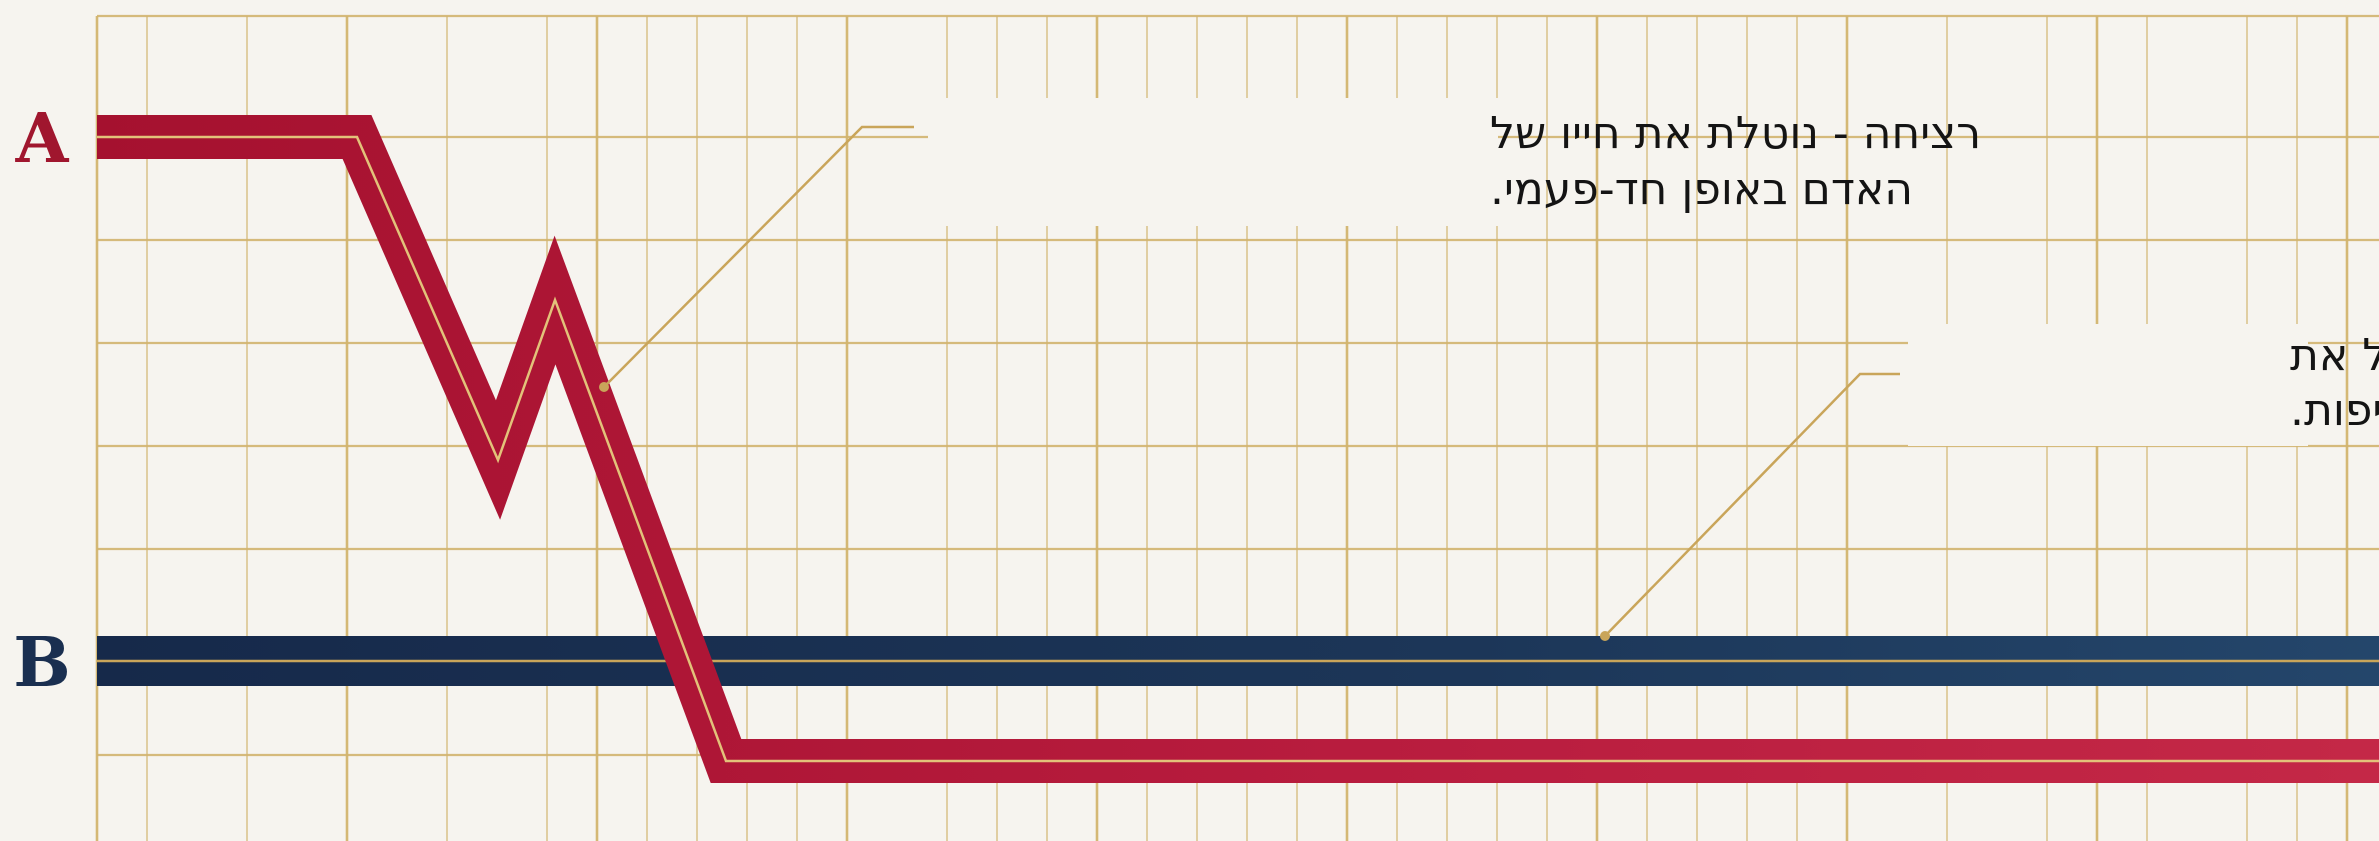  What do you see at coordinates (2334, 355) in the screenshot?
I see `slavery-callout-line1: שעבוד - שולל את` at bounding box center [2334, 355].